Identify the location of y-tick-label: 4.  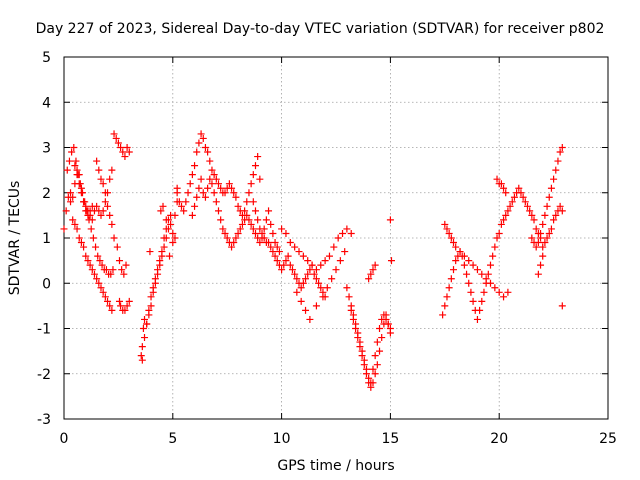
(46, 103).